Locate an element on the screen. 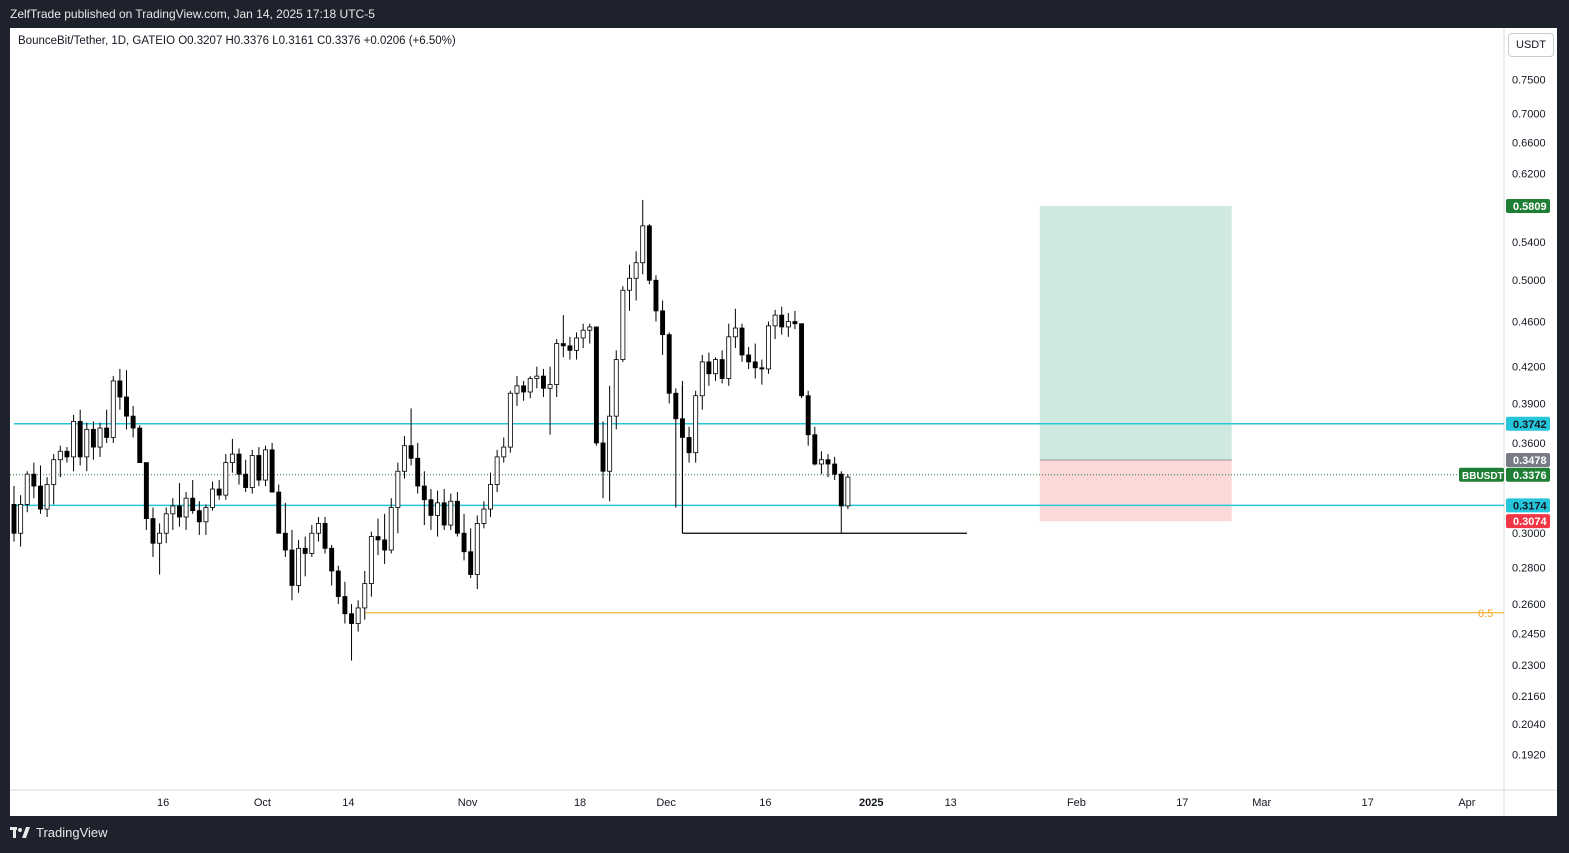  price-tick-label: 0.4200 is located at coordinates (1529, 368).